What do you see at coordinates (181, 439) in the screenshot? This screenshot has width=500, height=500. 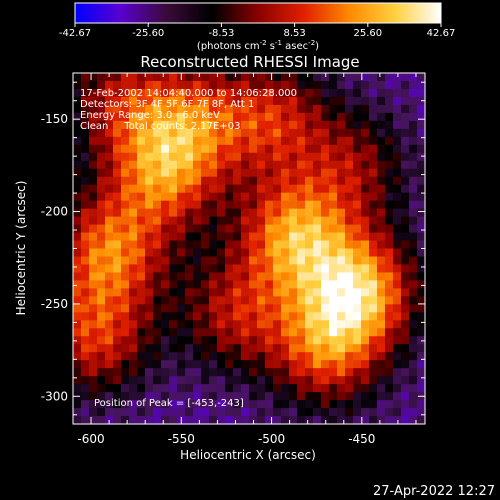 I see `x-tick-label: -550` at bounding box center [181, 439].